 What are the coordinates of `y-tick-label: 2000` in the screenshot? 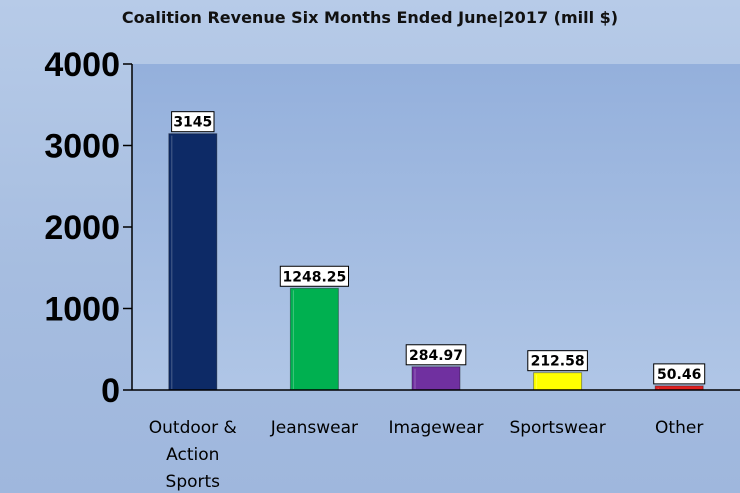 It's located at (82, 228).